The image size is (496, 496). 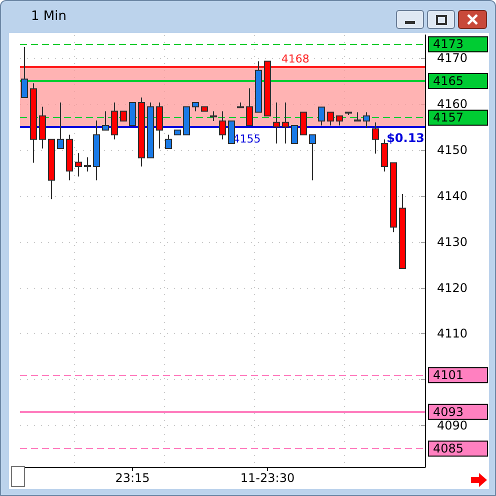 I want to click on x-tick-label: 11-23:30, so click(x=267, y=478).